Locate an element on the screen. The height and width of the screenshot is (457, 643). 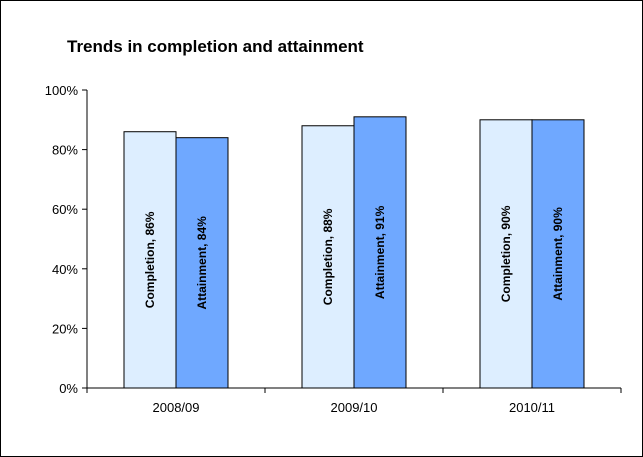
data-label-completion-2: Completion, 90% is located at coordinates (506, 253).